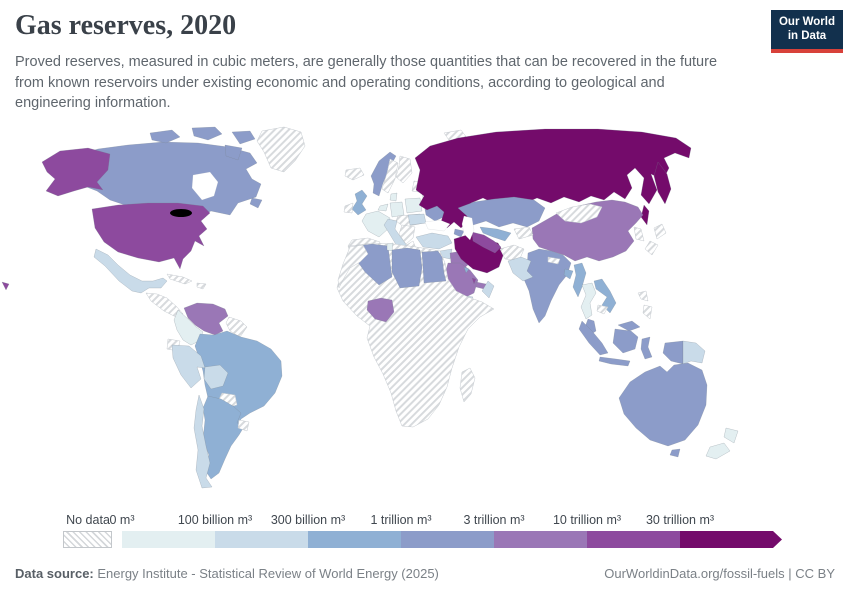  I want to click on country-australia-tasmania, so click(675, 453).